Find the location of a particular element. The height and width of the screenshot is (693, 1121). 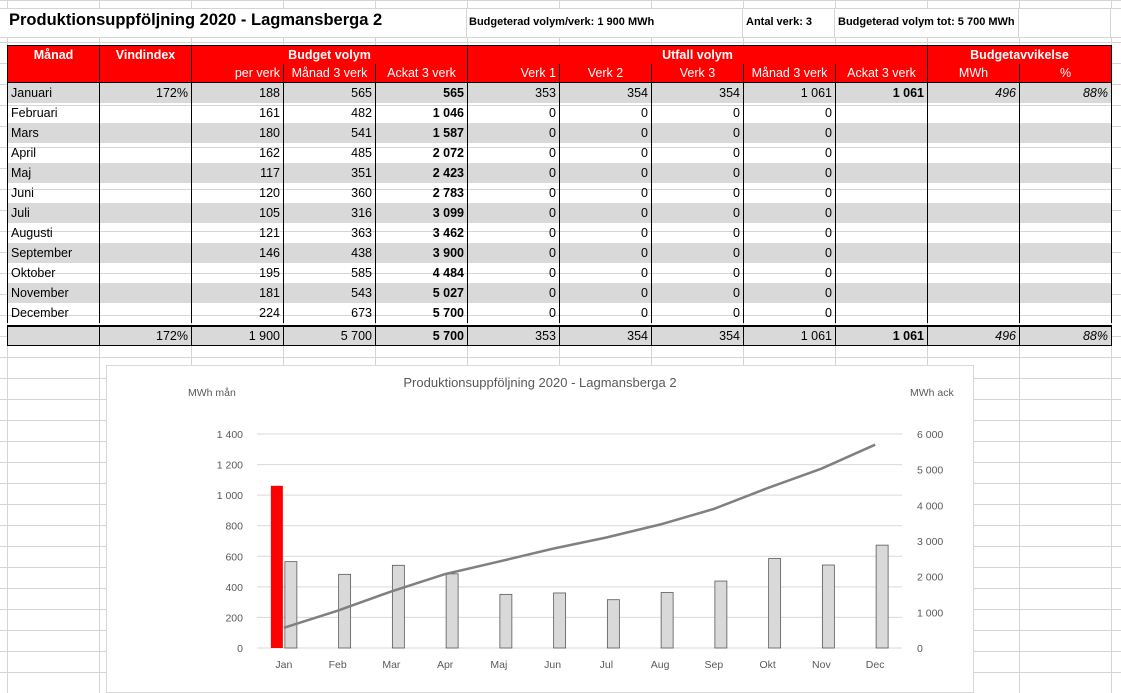

cell-ackat3-budget: 565 is located at coordinates (421, 92).